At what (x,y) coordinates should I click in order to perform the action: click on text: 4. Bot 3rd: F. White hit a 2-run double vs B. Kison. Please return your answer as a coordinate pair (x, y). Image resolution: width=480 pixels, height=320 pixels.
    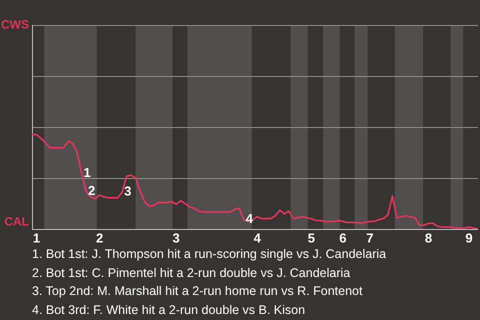
    Looking at the image, I should click on (169, 310).